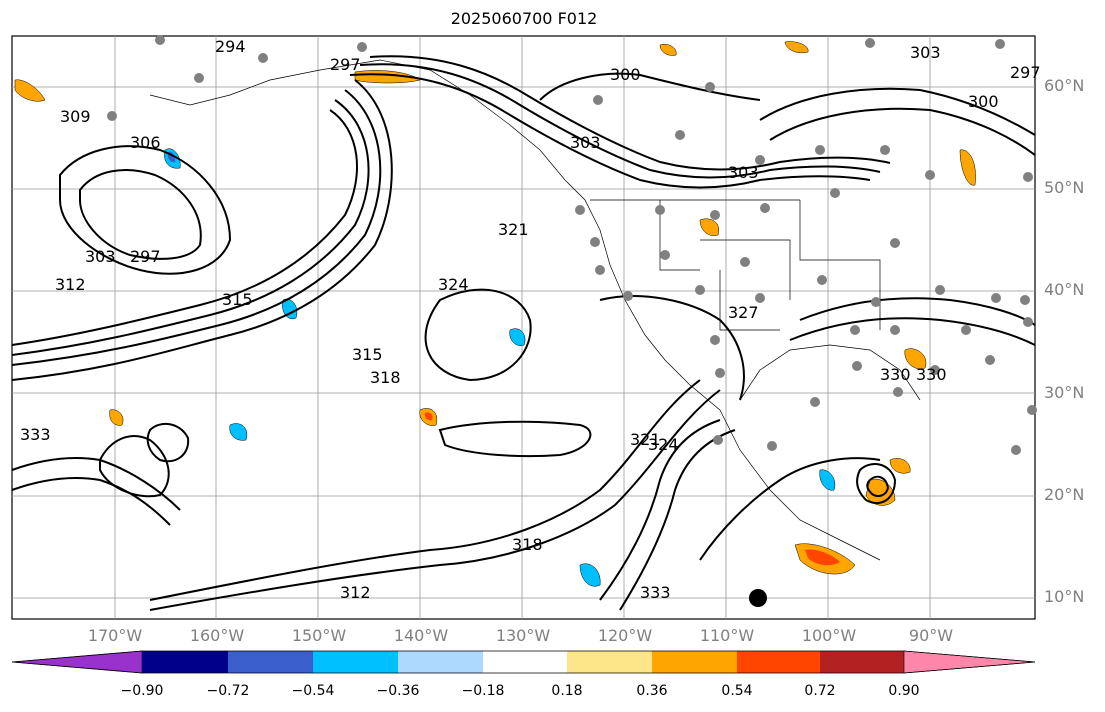  I want to click on colorbar-tick-label: −0.90, so click(142, 691).